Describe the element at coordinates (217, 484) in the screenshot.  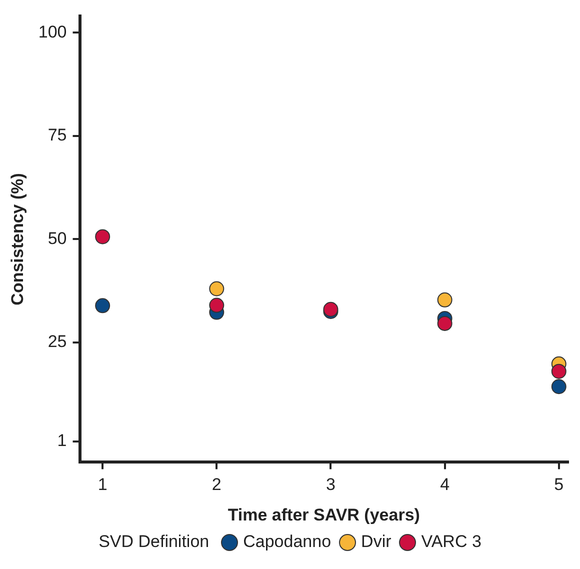
I see `x-tick-label: 2` at that location.